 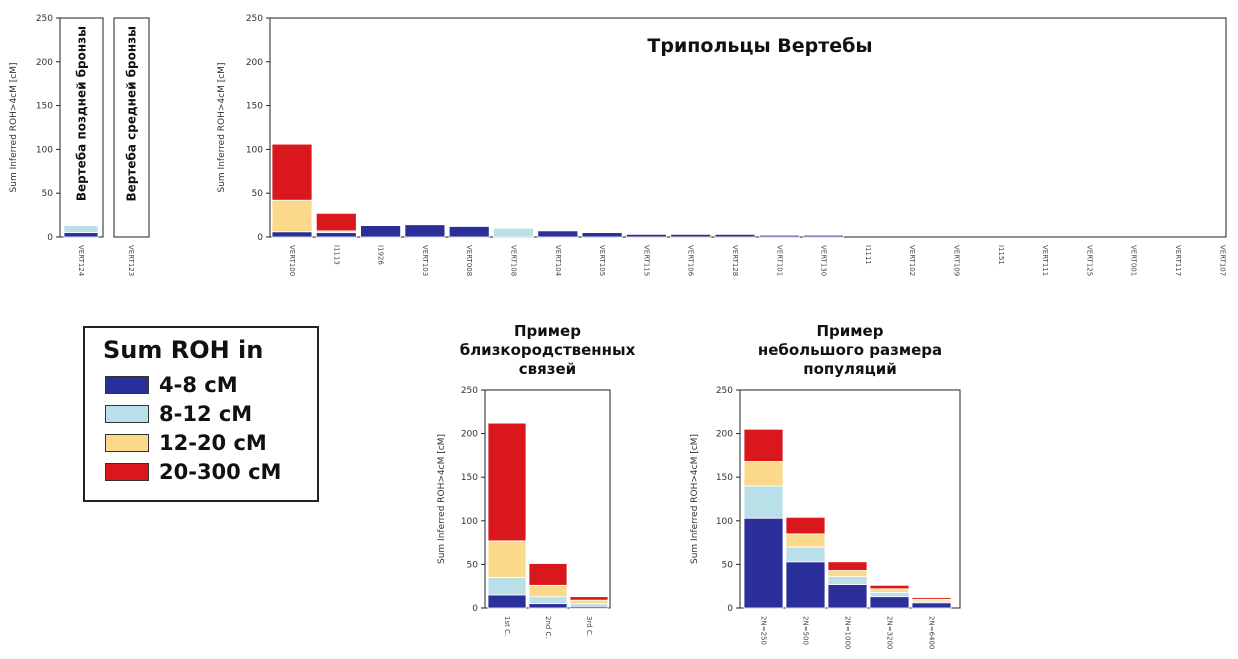 What do you see at coordinates (850, 350) in the screenshot?
I see `chart-title-line: небольшого размера` at bounding box center [850, 350].